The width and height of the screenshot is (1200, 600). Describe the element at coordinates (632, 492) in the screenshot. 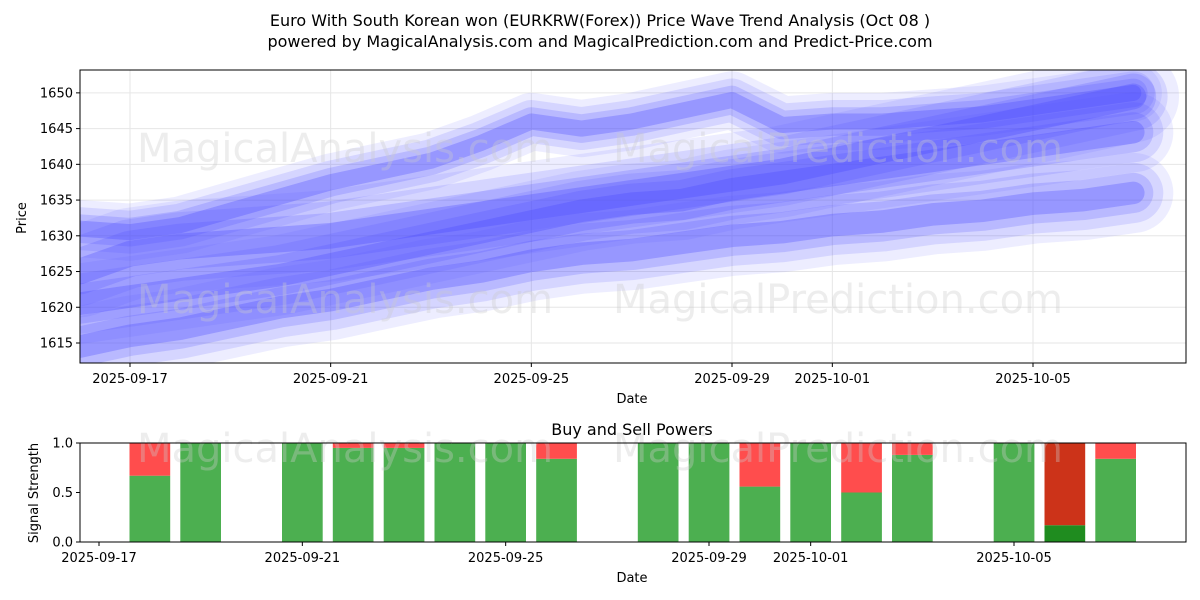

I see `buy-sell-bars` at that location.